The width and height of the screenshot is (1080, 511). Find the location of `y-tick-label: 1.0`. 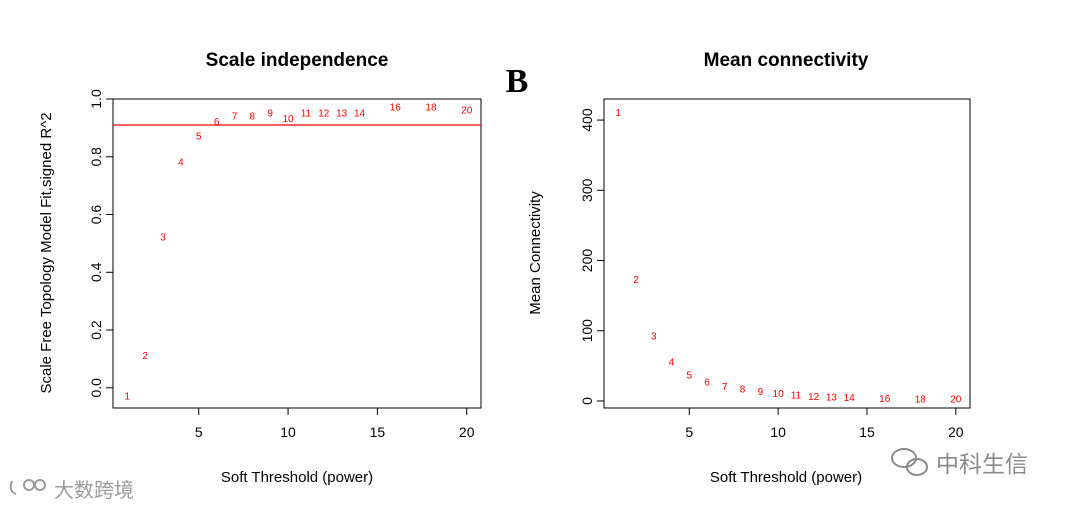

y-tick-label: 1.0 is located at coordinates (96, 99).